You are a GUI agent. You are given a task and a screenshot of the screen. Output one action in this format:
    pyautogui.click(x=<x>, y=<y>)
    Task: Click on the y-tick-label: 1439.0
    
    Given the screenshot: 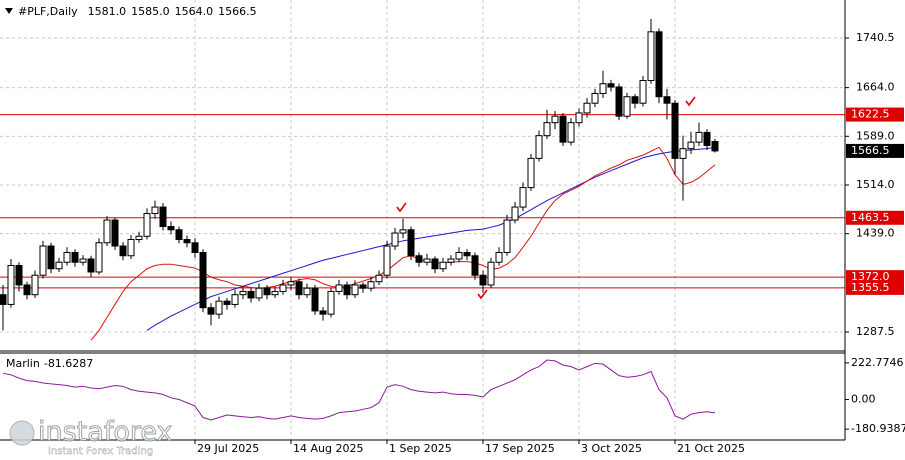 What is the action you would take?
    pyautogui.click(x=875, y=233)
    